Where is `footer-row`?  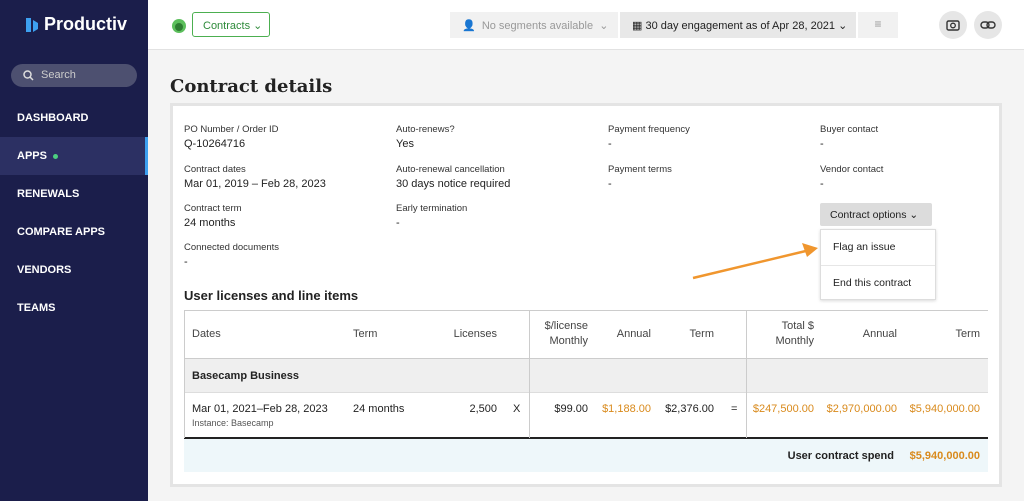
footer-row is located at coordinates (586, 455).